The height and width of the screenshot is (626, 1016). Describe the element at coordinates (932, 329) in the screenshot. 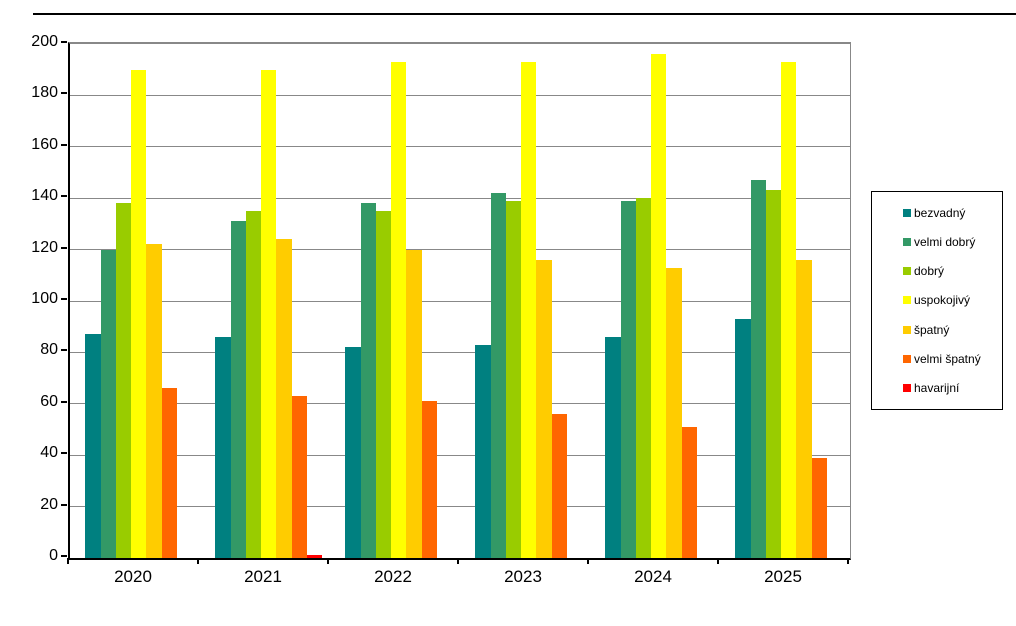

I see `legend-label: špatný` at that location.